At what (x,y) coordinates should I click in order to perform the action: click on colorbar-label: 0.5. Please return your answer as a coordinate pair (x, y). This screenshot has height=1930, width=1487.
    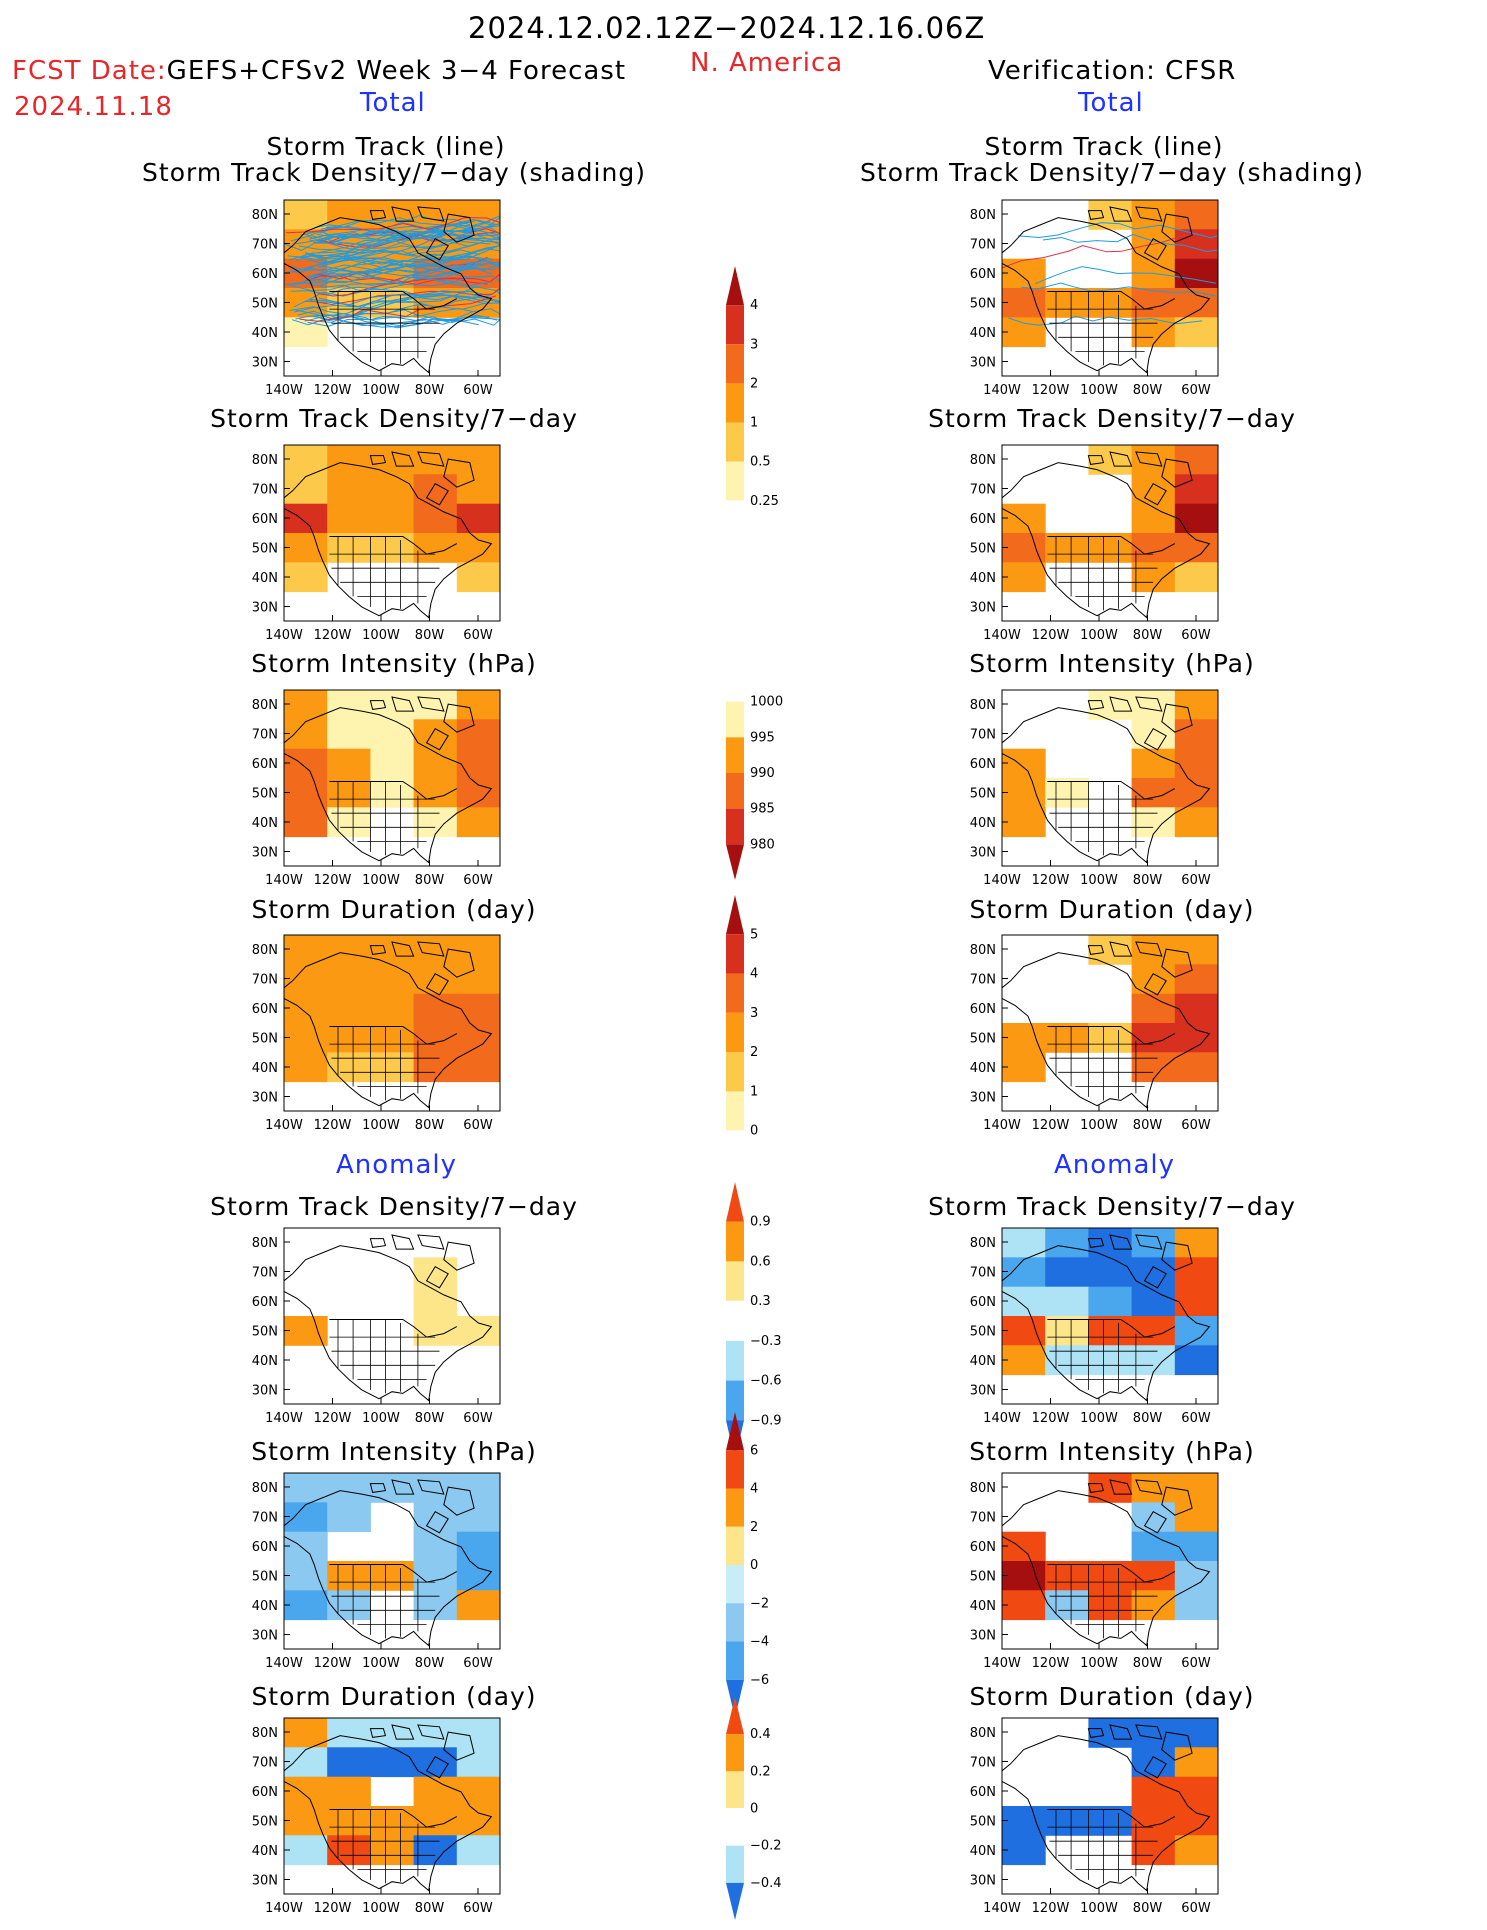
    Looking at the image, I should click on (760, 462).